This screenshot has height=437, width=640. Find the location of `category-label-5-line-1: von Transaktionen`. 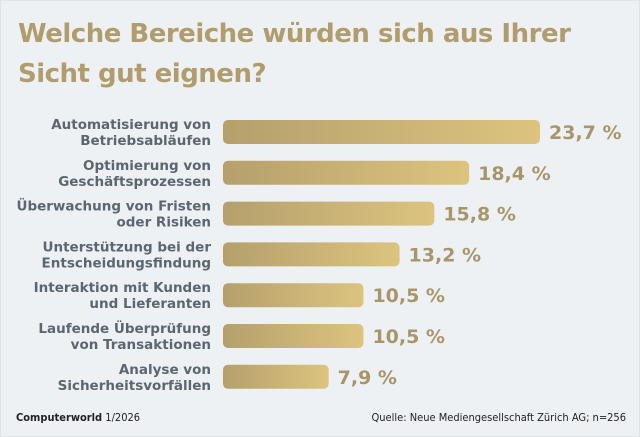

category-label-5-line-1: von Transaktionen is located at coordinates (141, 345).